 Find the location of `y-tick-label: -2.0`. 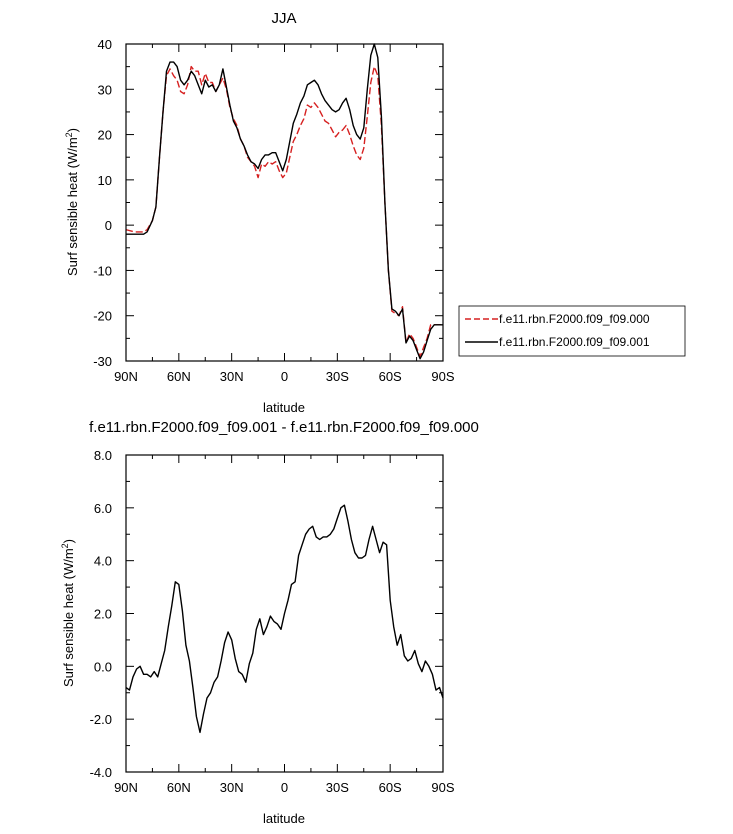

y-tick-label: -2.0 is located at coordinates (101, 719).